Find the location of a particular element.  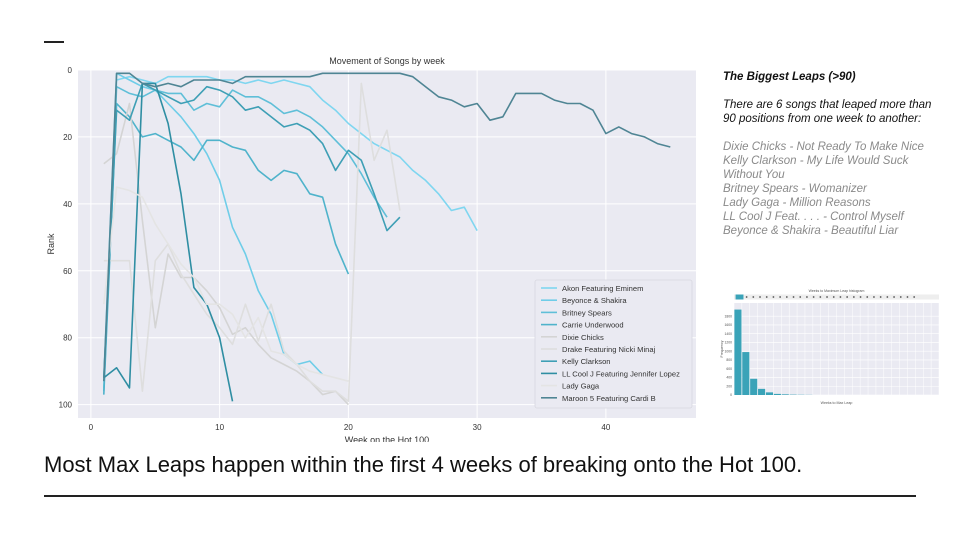

histogram-y-tick: 1000 is located at coordinates (728, 351).